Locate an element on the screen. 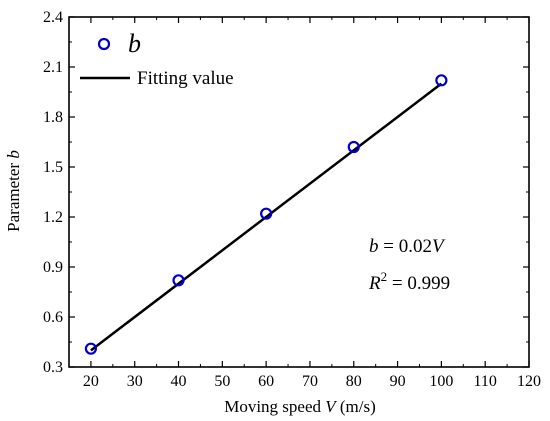 This screenshot has height=421, width=550. x-tick-label: 110 is located at coordinates (484, 381).